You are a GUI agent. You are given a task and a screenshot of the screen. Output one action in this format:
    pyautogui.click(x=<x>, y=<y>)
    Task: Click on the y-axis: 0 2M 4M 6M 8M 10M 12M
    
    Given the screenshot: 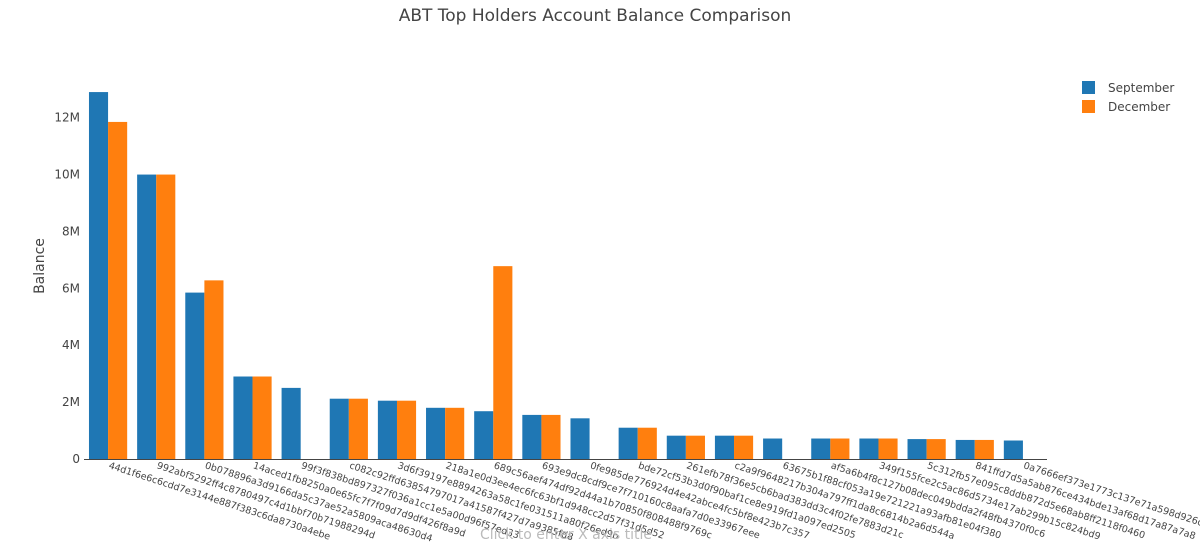 What is the action you would take?
    pyautogui.click(x=67, y=288)
    